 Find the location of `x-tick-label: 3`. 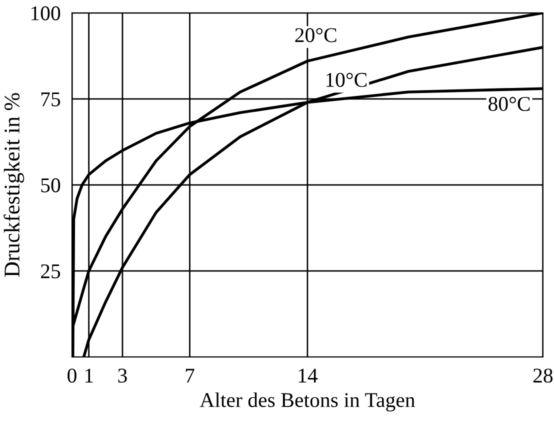

x-tick-label: 3 is located at coordinates (122, 375).